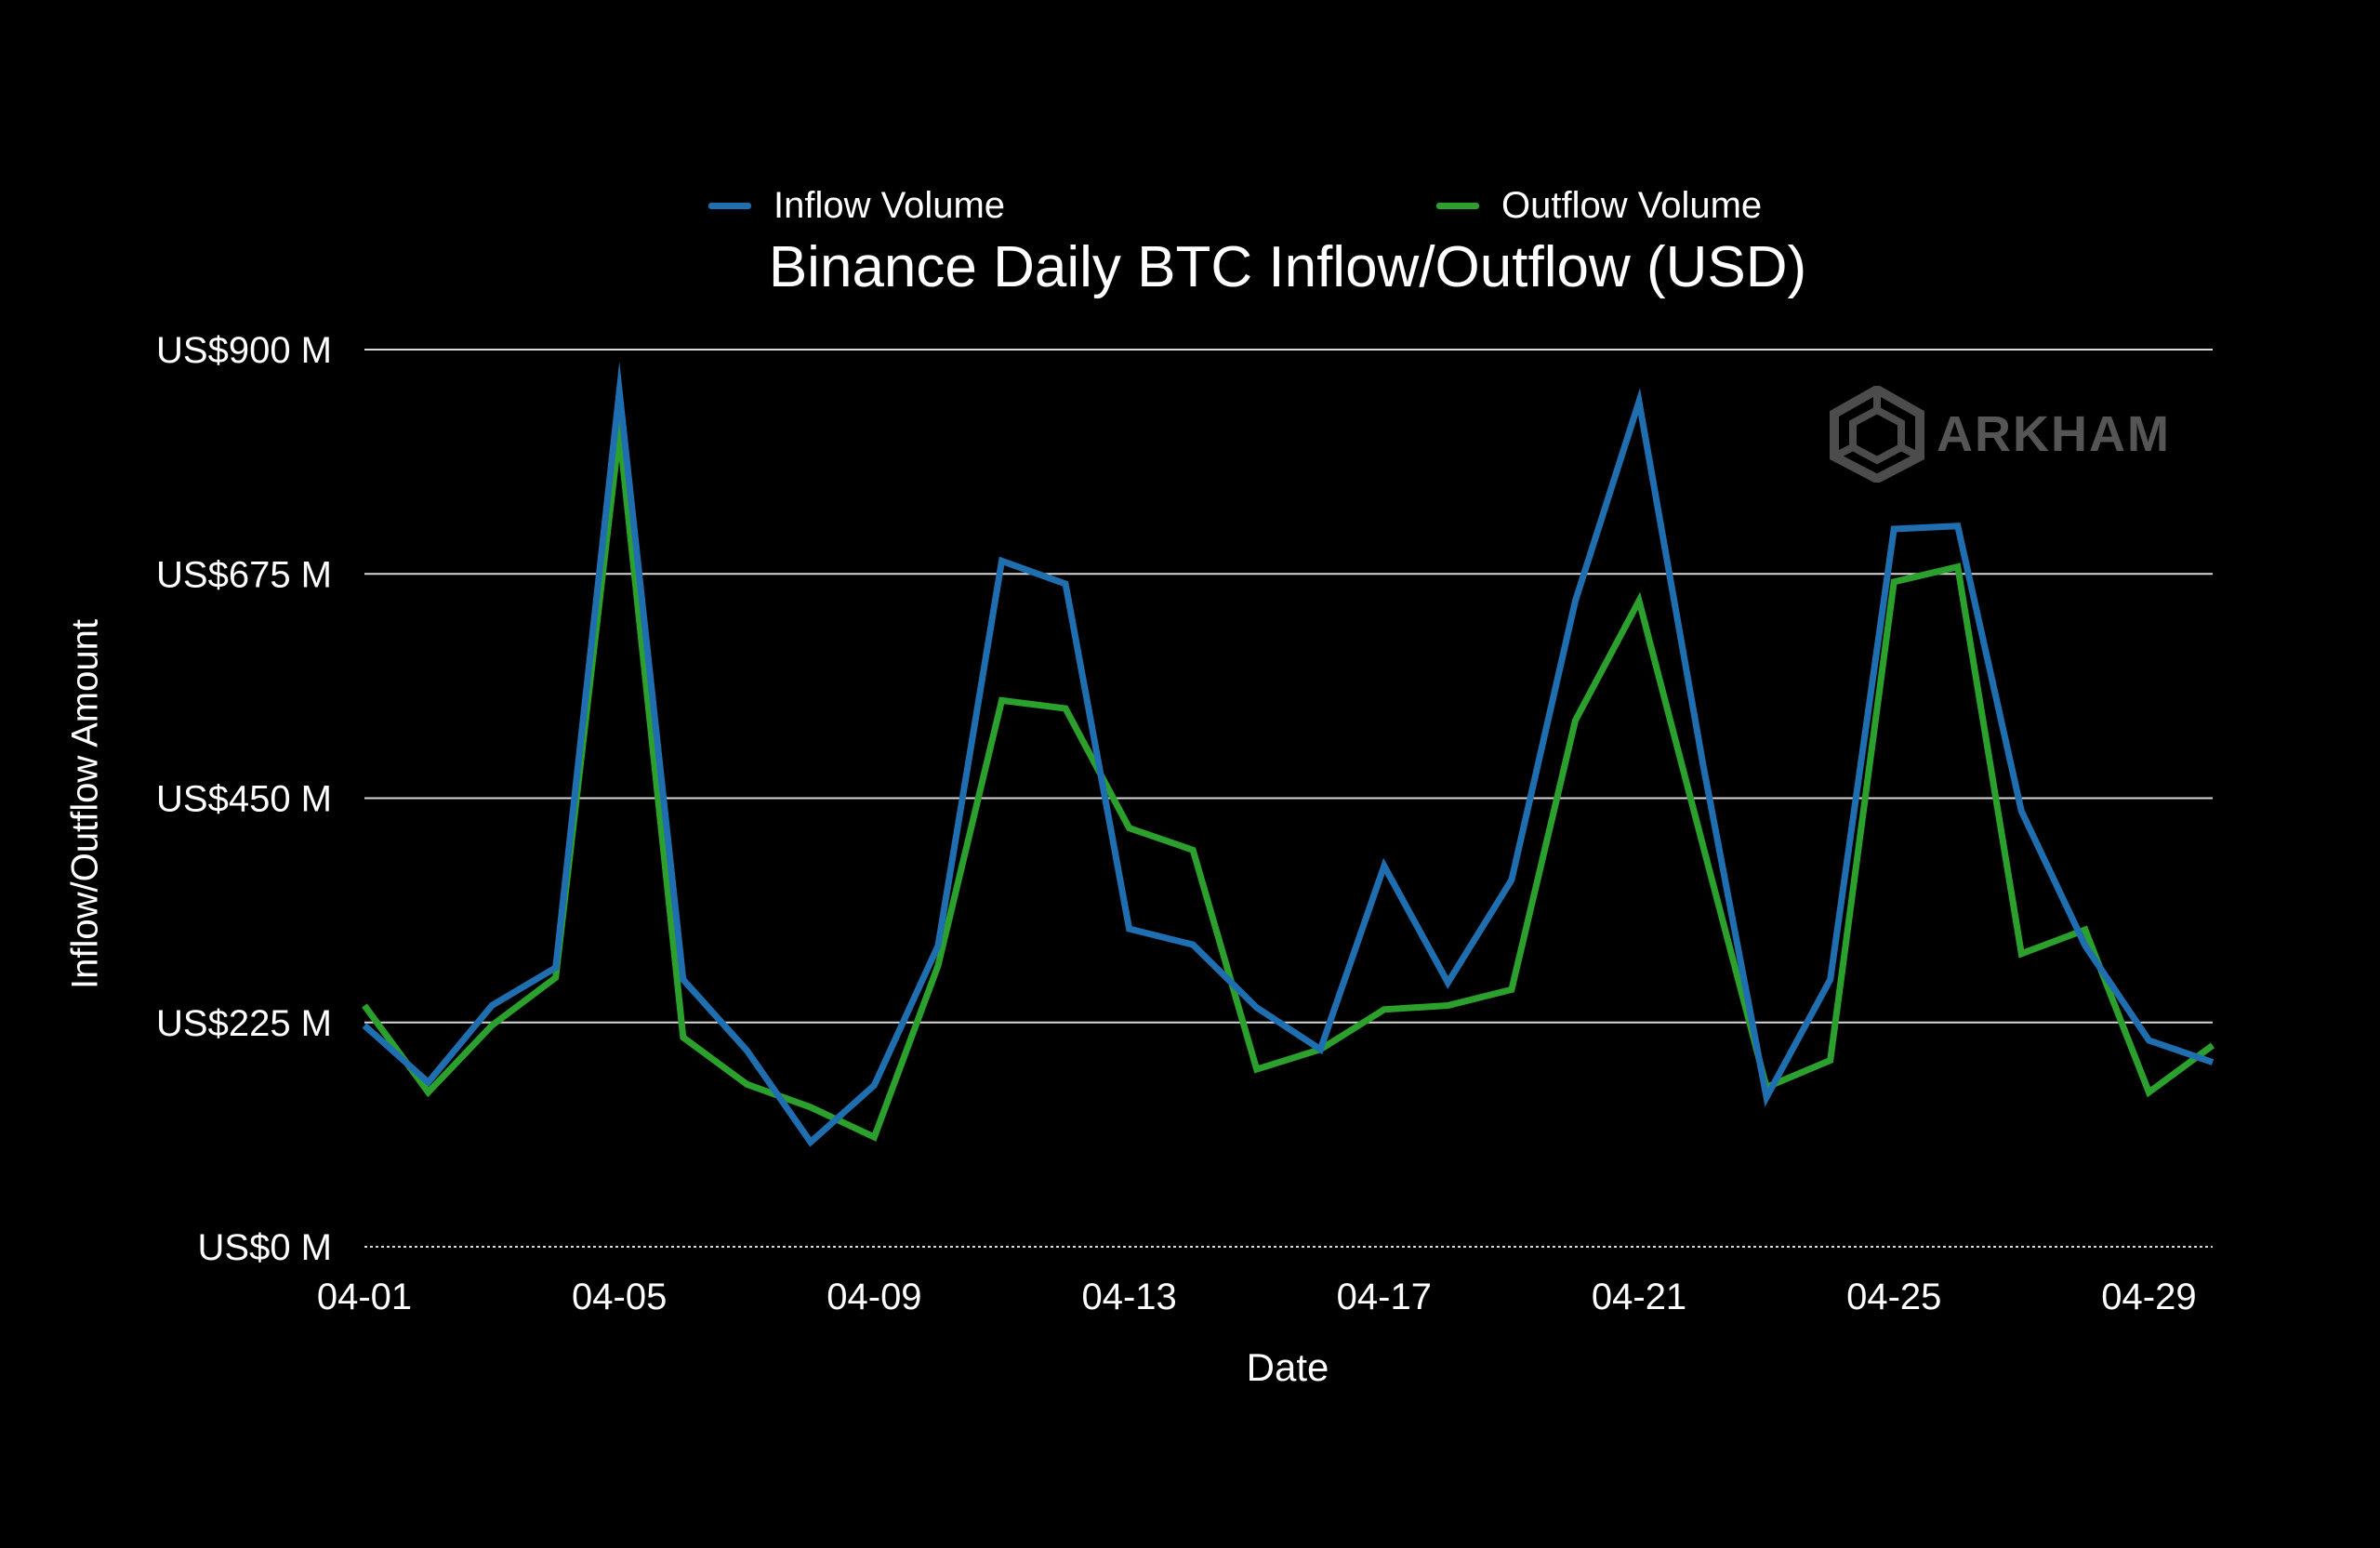 The width and height of the screenshot is (2380, 1548). I want to click on y-tick-label: US$225 M, so click(244, 1023).